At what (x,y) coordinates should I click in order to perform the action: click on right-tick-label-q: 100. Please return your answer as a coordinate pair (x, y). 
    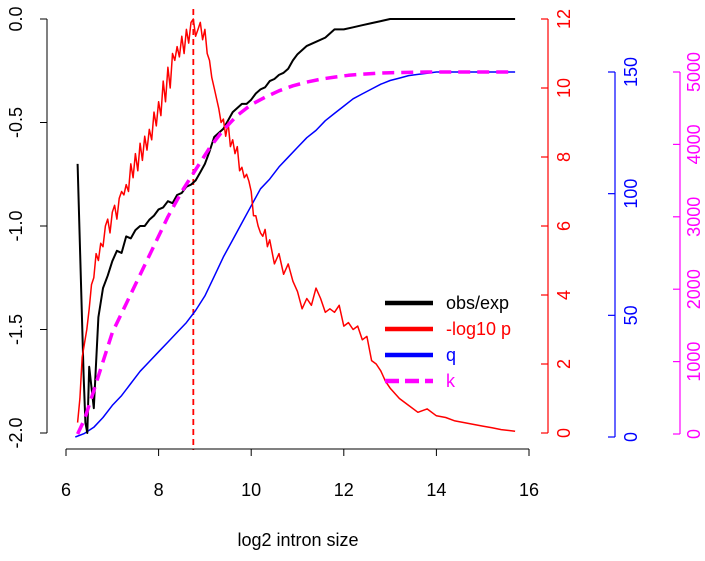
    Looking at the image, I should click on (631, 194).